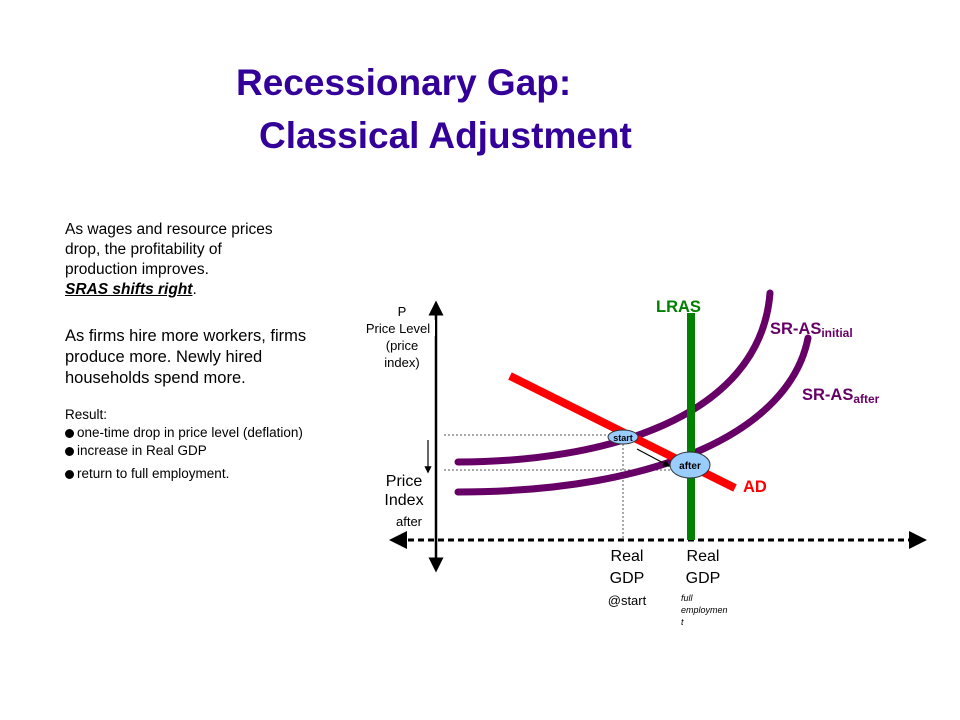  Describe the element at coordinates (190, 432) in the screenshot. I see `bullet-text: one-time drop in price level (deflation)` at that location.